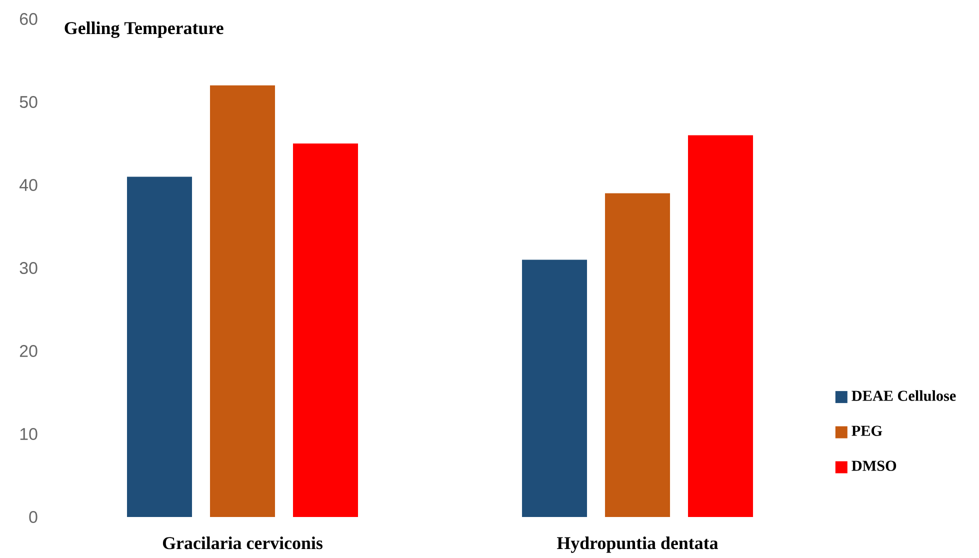  I want to click on x-tick-label: Hydropuntia dentata, so click(637, 544).